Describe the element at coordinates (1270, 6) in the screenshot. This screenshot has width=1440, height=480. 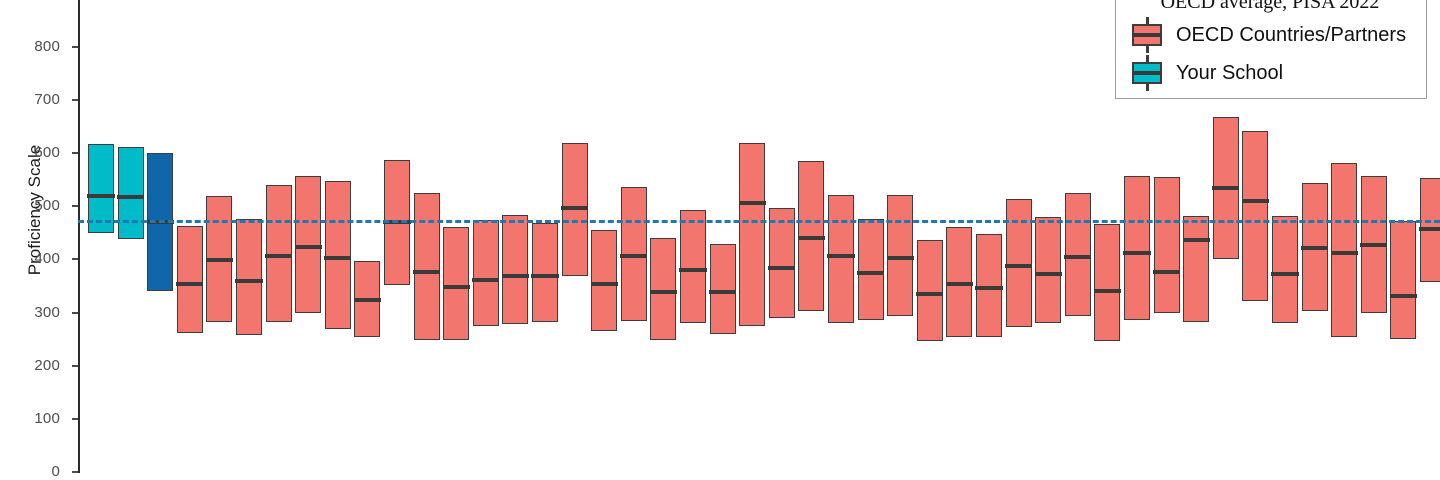
I see `legend-title: OECD average, PISA 2022` at that location.